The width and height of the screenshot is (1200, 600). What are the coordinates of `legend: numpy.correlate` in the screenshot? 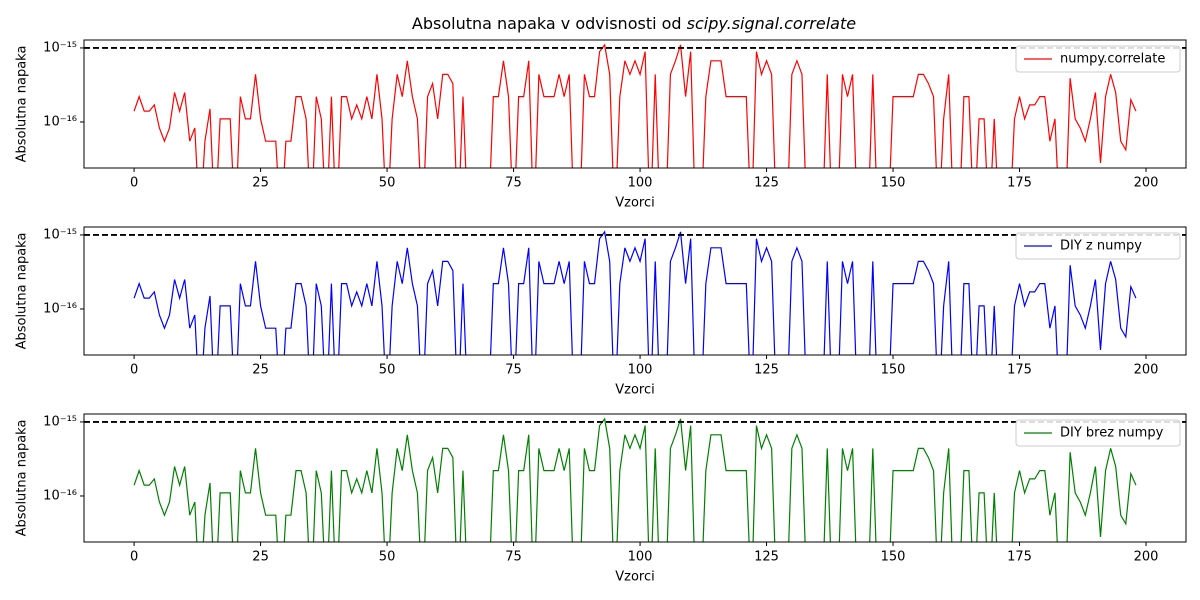 It's located at (1098, 59).